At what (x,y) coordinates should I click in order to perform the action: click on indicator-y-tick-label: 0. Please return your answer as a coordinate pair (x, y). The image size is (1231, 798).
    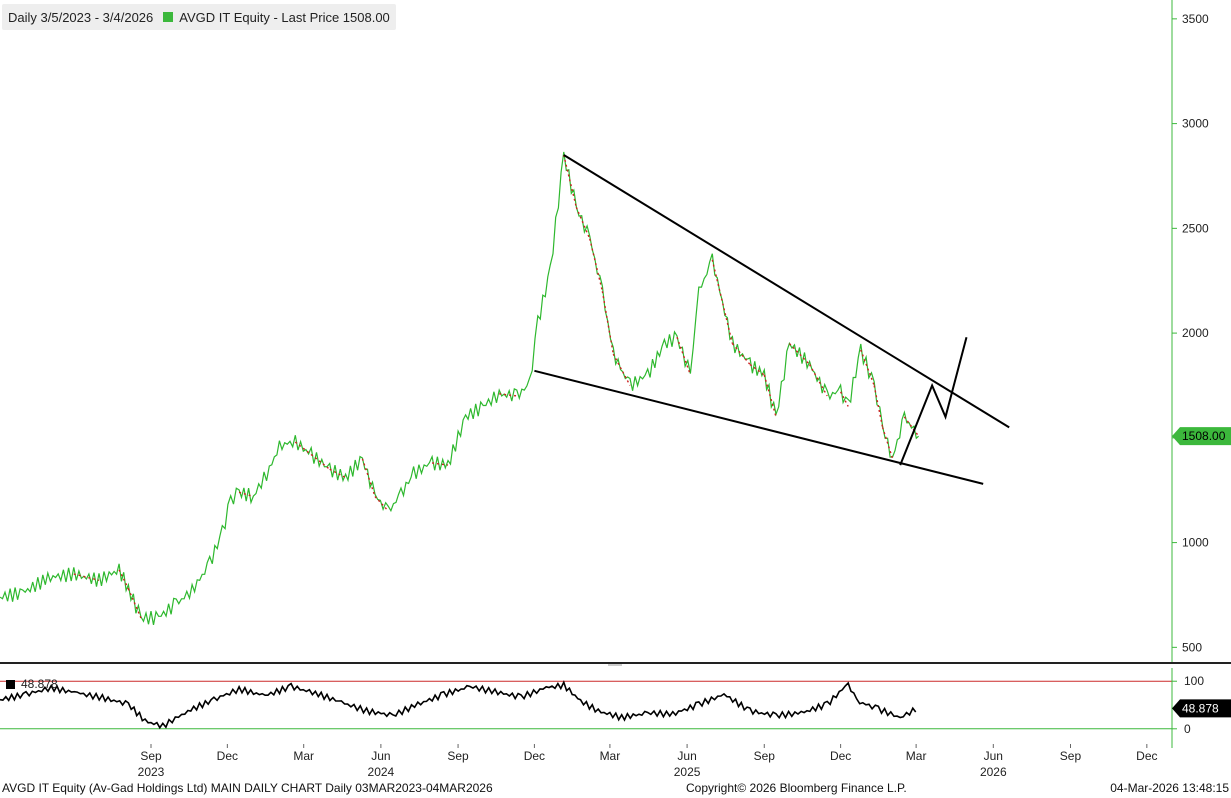
    Looking at the image, I should click on (1187, 729).